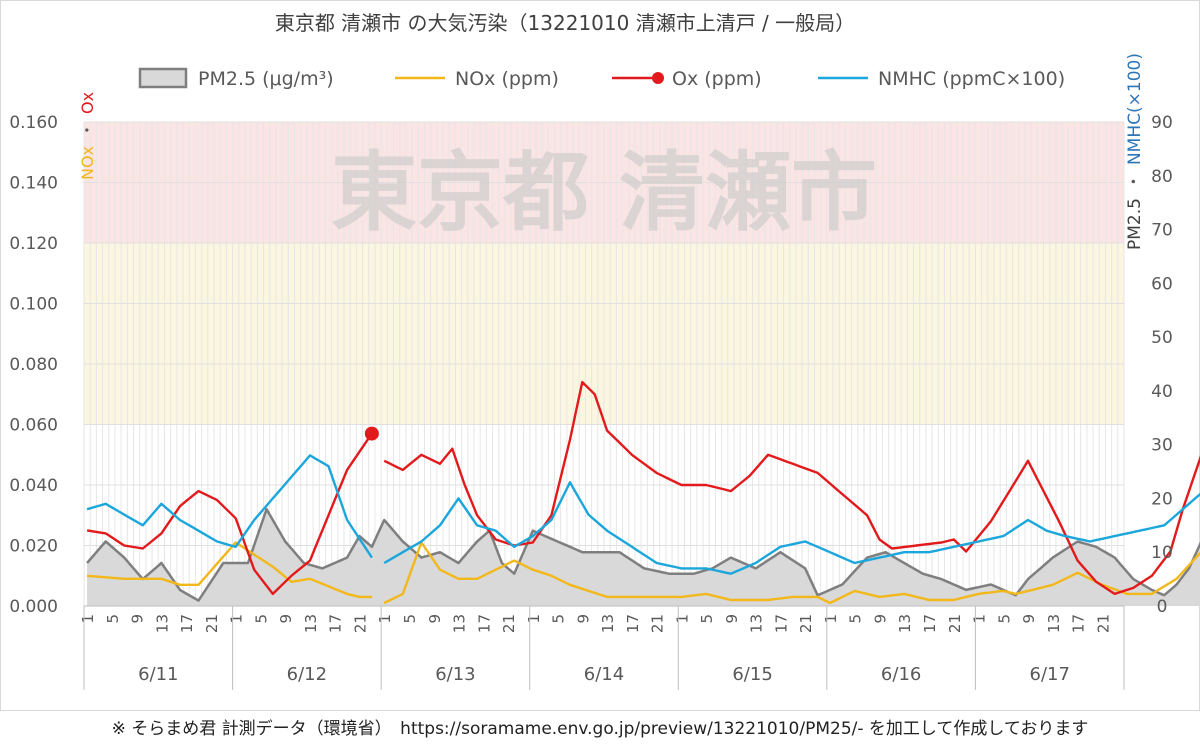 Image resolution: width=1200 pixels, height=753 pixels. What do you see at coordinates (455, 674) in the screenshot?
I see `x-day-label: 6/13` at bounding box center [455, 674].